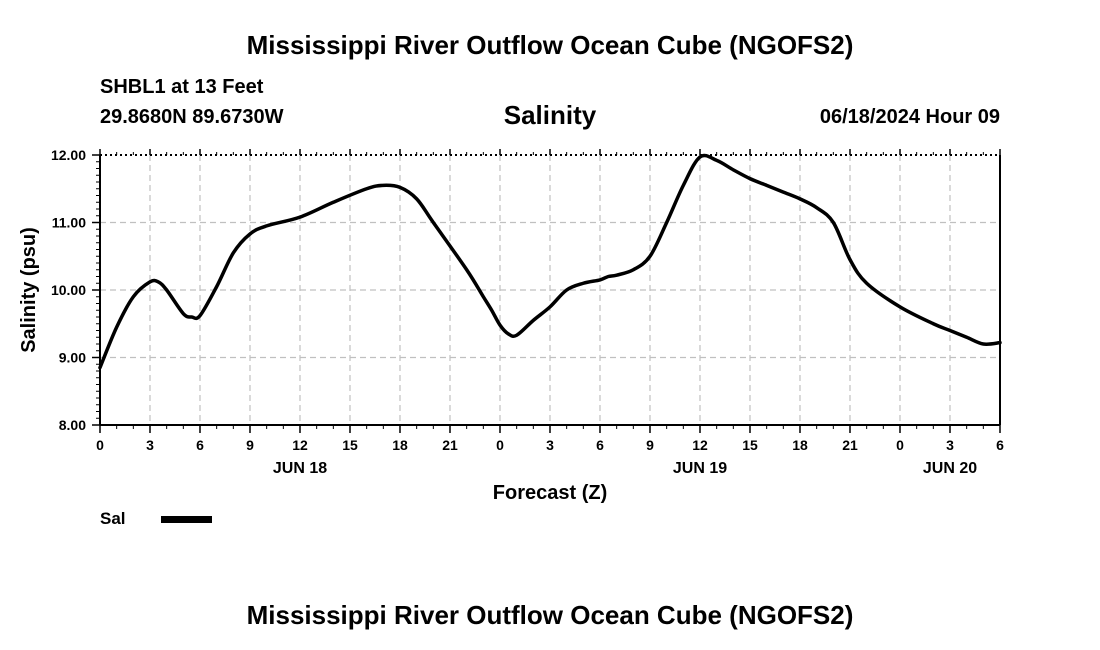 This screenshot has width=1100, height=650. What do you see at coordinates (29, 290) in the screenshot?
I see `y-axis-label: Salinity (psu)` at bounding box center [29, 290].